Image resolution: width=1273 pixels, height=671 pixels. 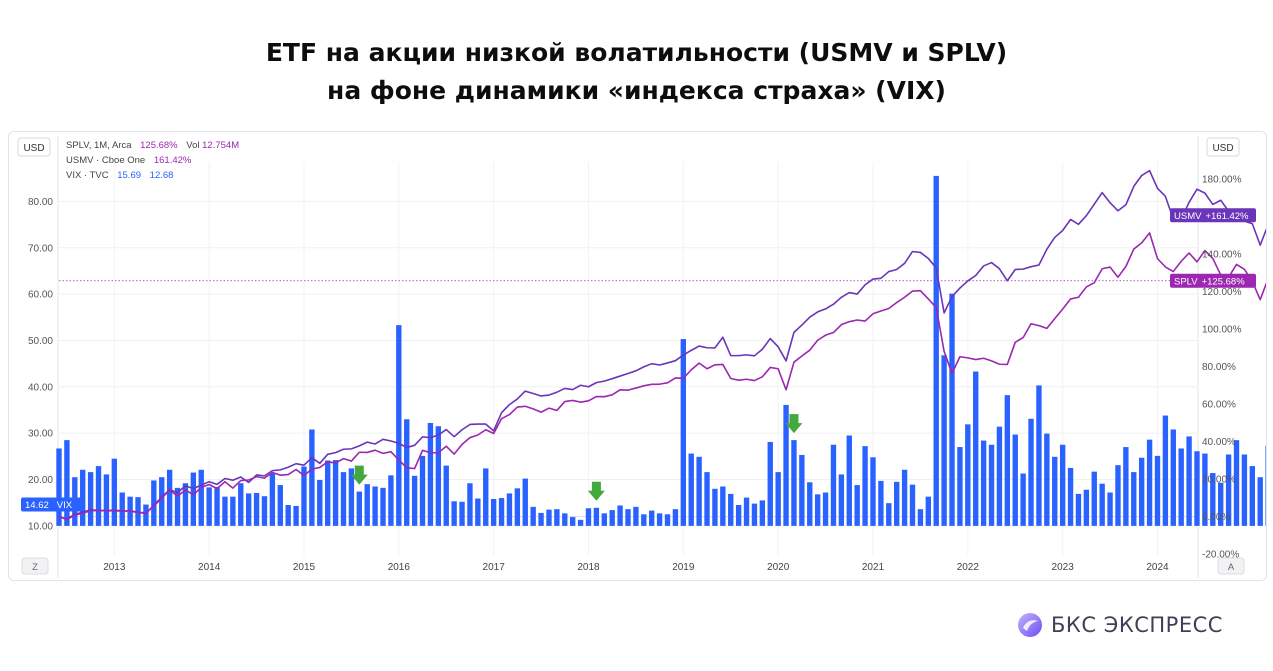 I want to click on left-tick-label: 10.00, so click(x=40, y=526).